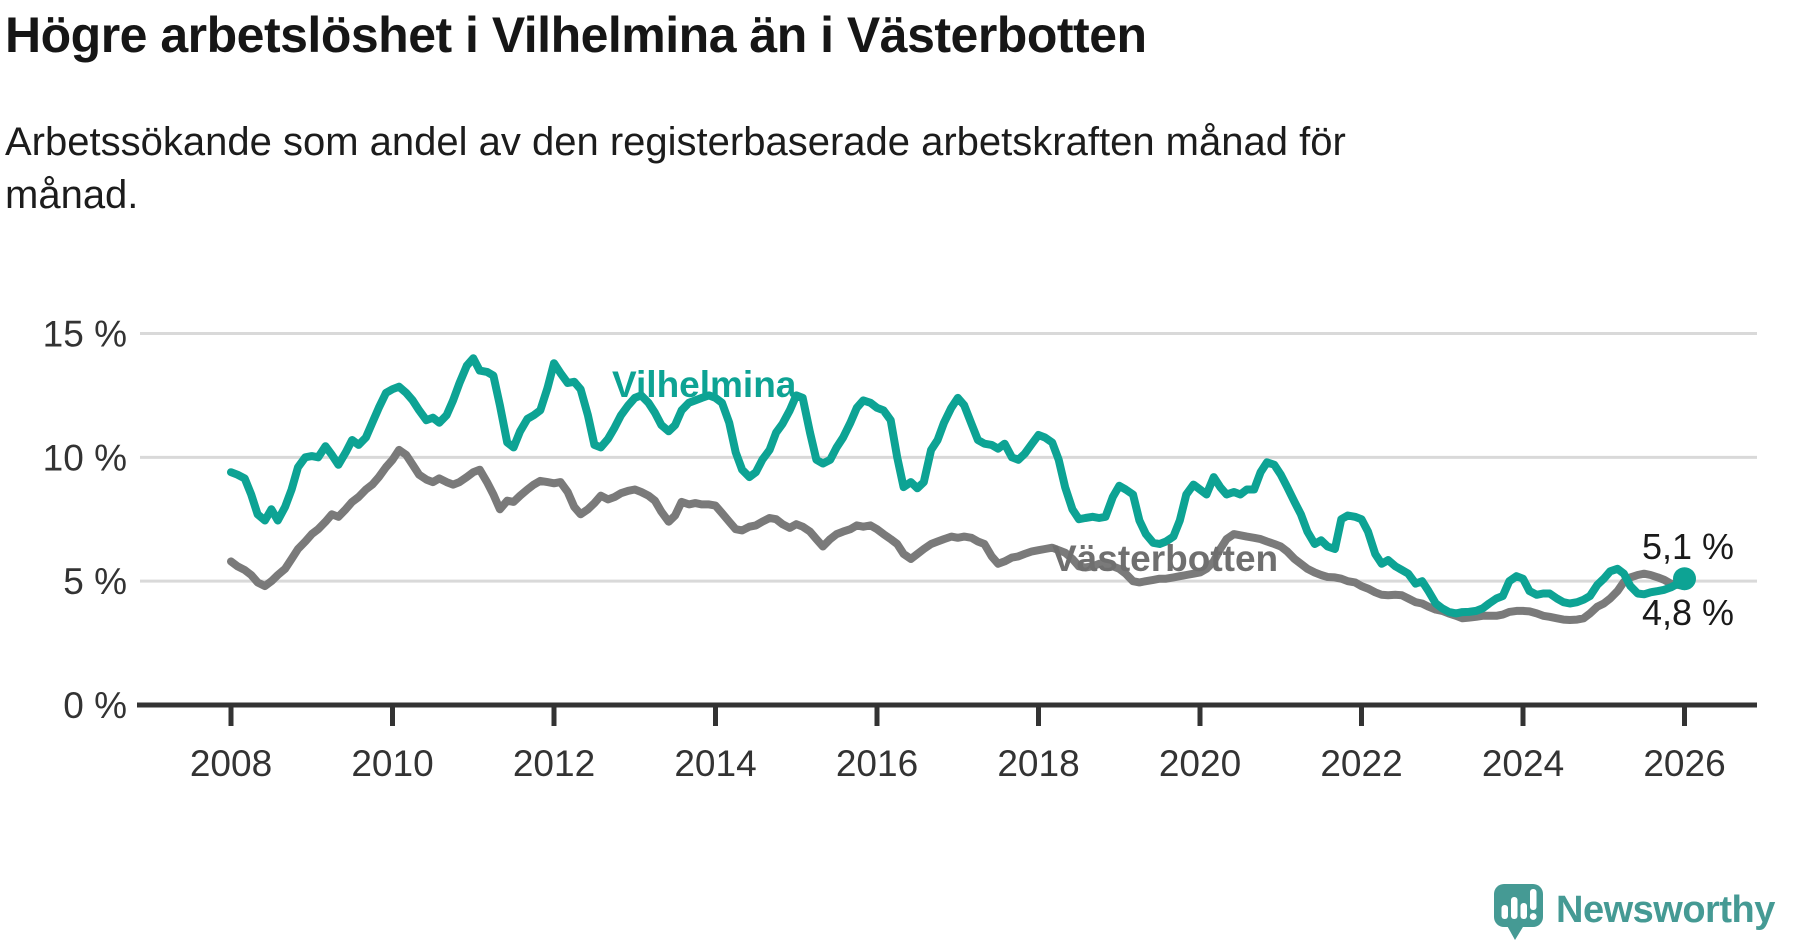 The height and width of the screenshot is (948, 1800). I want to click on x-axis-tick-label: 2014, so click(715, 763).